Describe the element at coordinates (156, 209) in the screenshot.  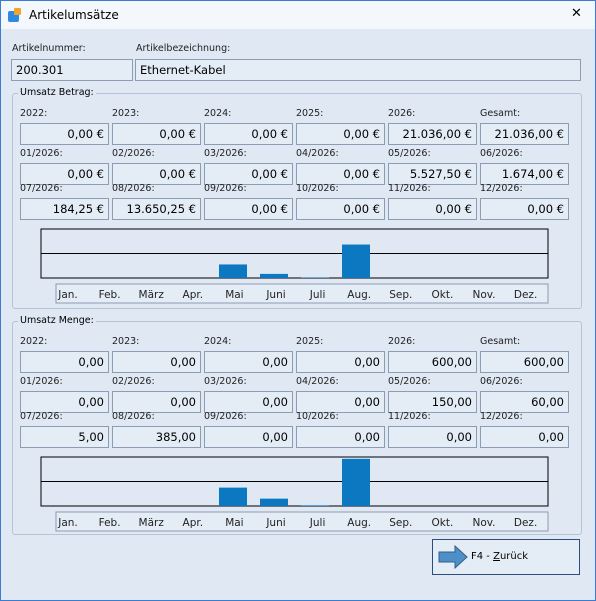
I see `value-field: 13.650,25 €` at that location.